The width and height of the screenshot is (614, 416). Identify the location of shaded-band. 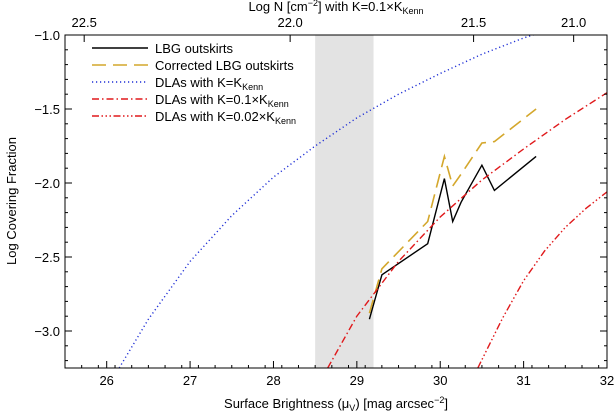
(344, 201).